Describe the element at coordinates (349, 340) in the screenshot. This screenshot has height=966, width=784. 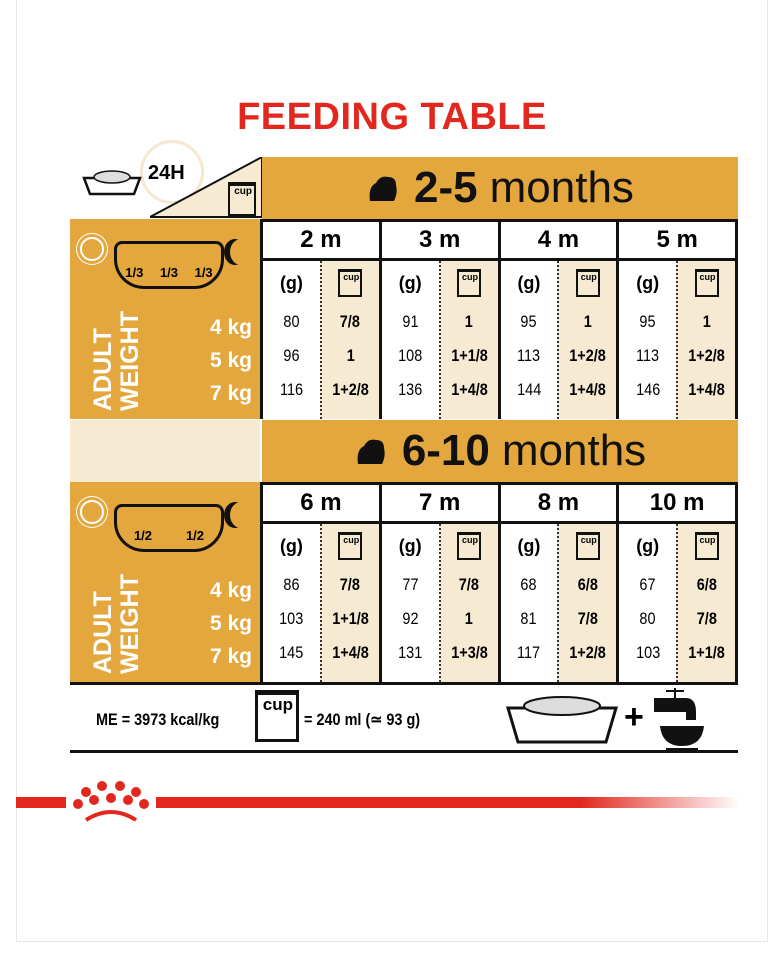
I see `cups-column: cup 7/8 1 1+2/8` at that location.